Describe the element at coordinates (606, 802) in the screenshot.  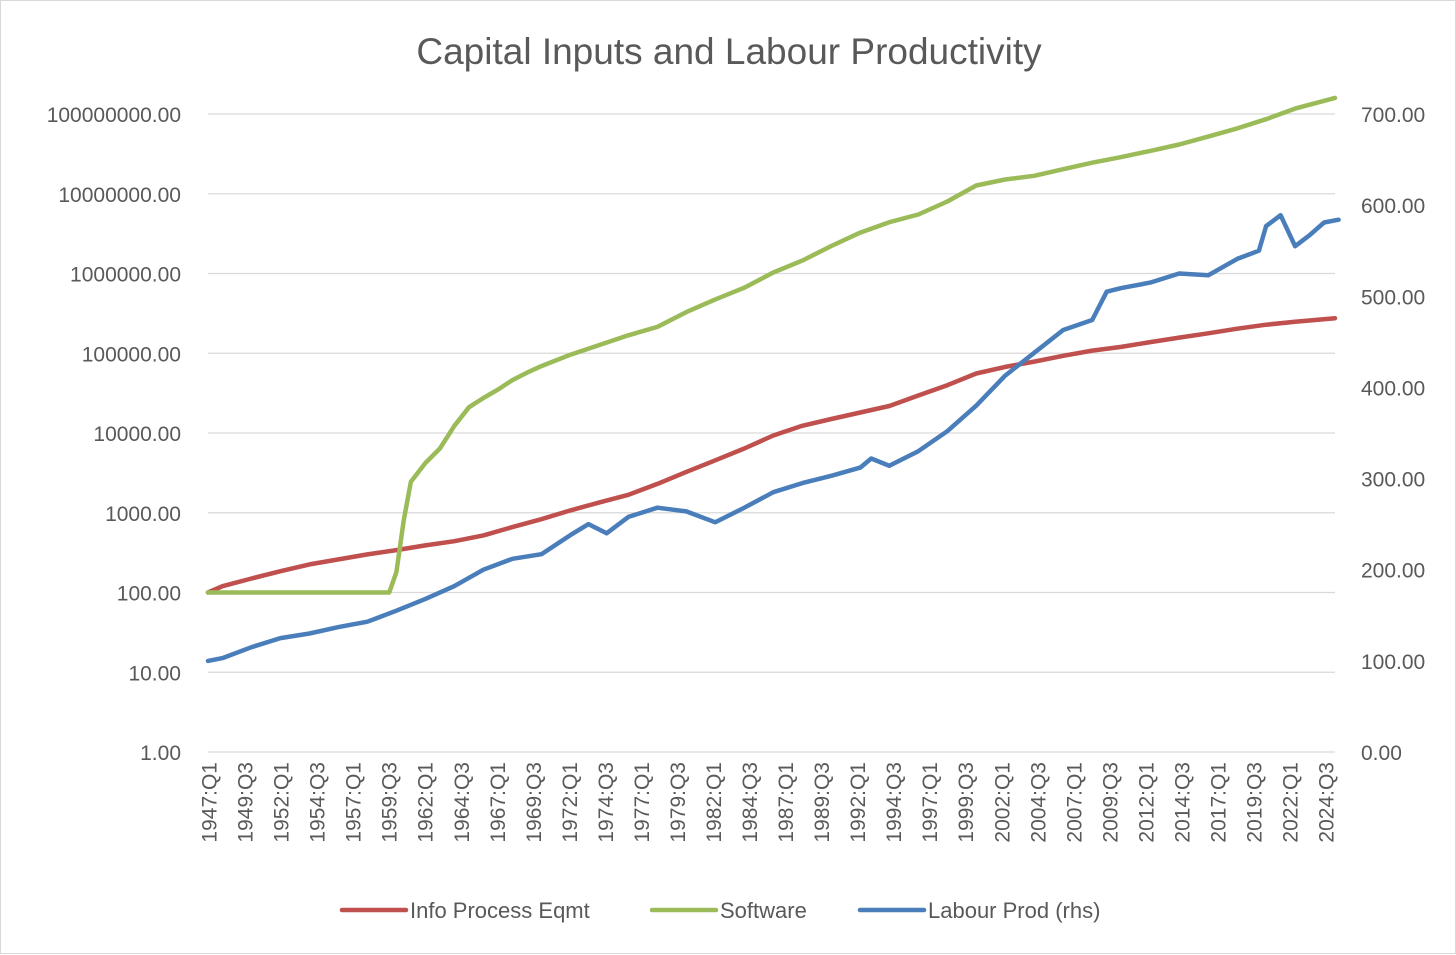
I see `x-tick-label: 1974:Q3` at that location.